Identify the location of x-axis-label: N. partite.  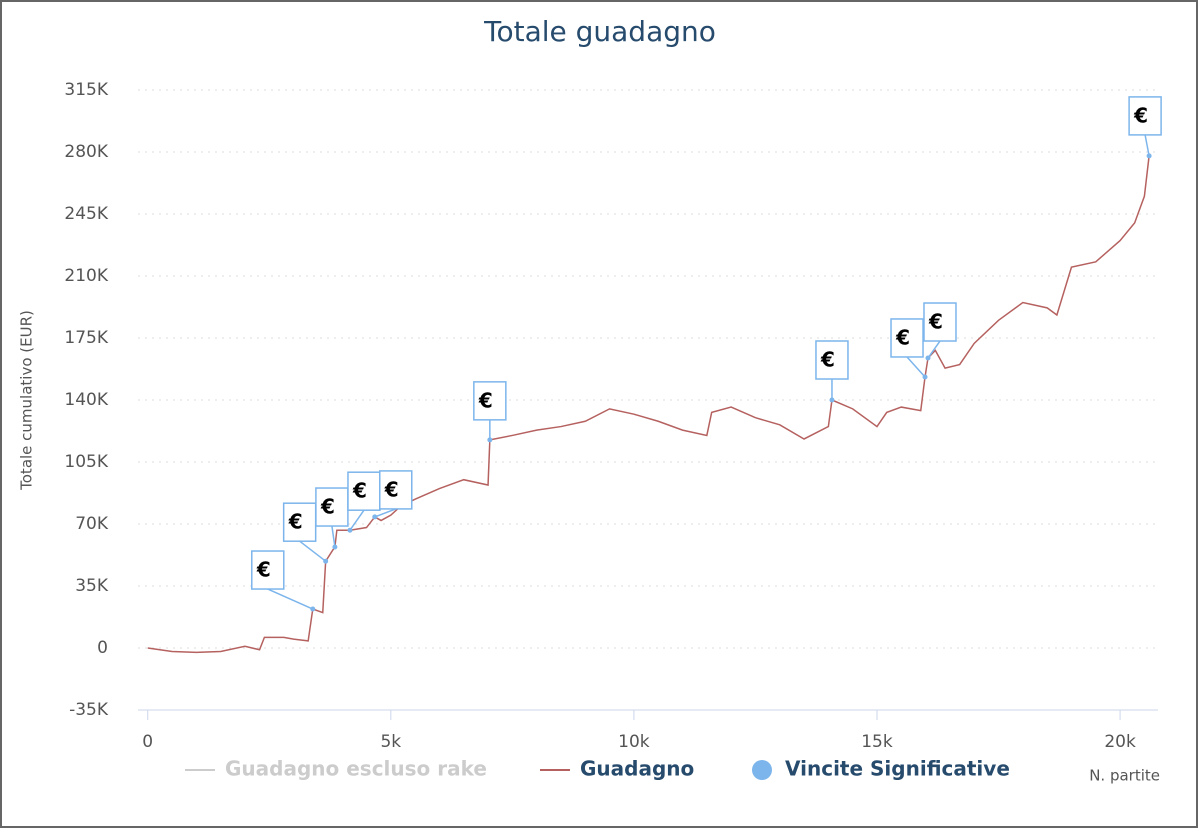
(1124, 776).